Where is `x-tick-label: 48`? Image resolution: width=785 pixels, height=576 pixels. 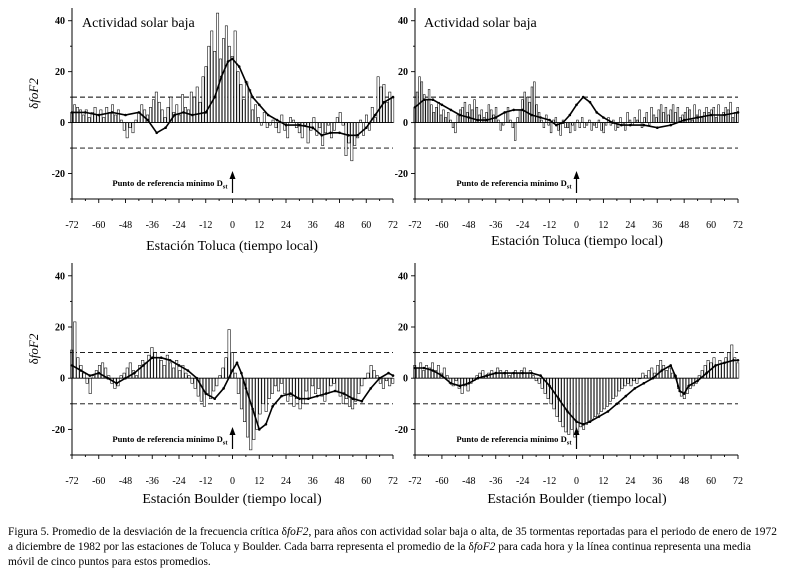
x-tick-label: 48 is located at coordinates (340, 225).